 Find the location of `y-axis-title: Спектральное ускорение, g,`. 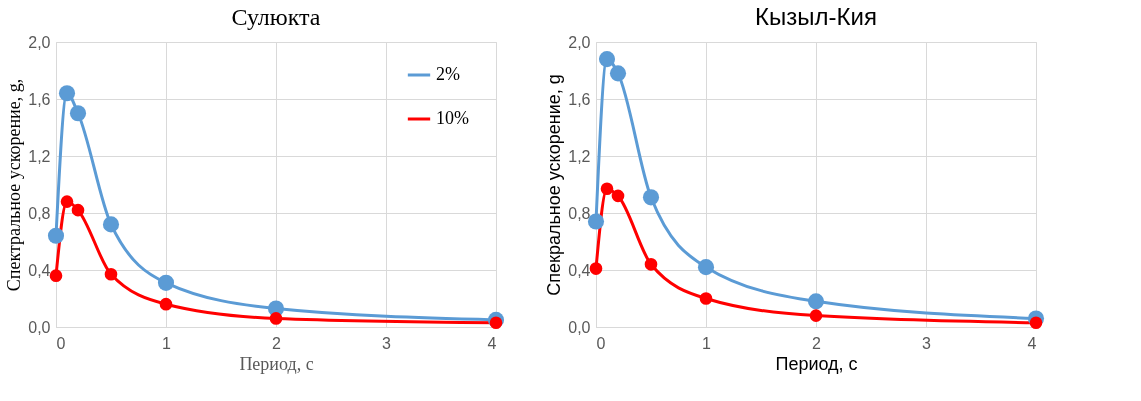

y-axis-title: Спектральное ускорение, g, is located at coordinates (14, 185).